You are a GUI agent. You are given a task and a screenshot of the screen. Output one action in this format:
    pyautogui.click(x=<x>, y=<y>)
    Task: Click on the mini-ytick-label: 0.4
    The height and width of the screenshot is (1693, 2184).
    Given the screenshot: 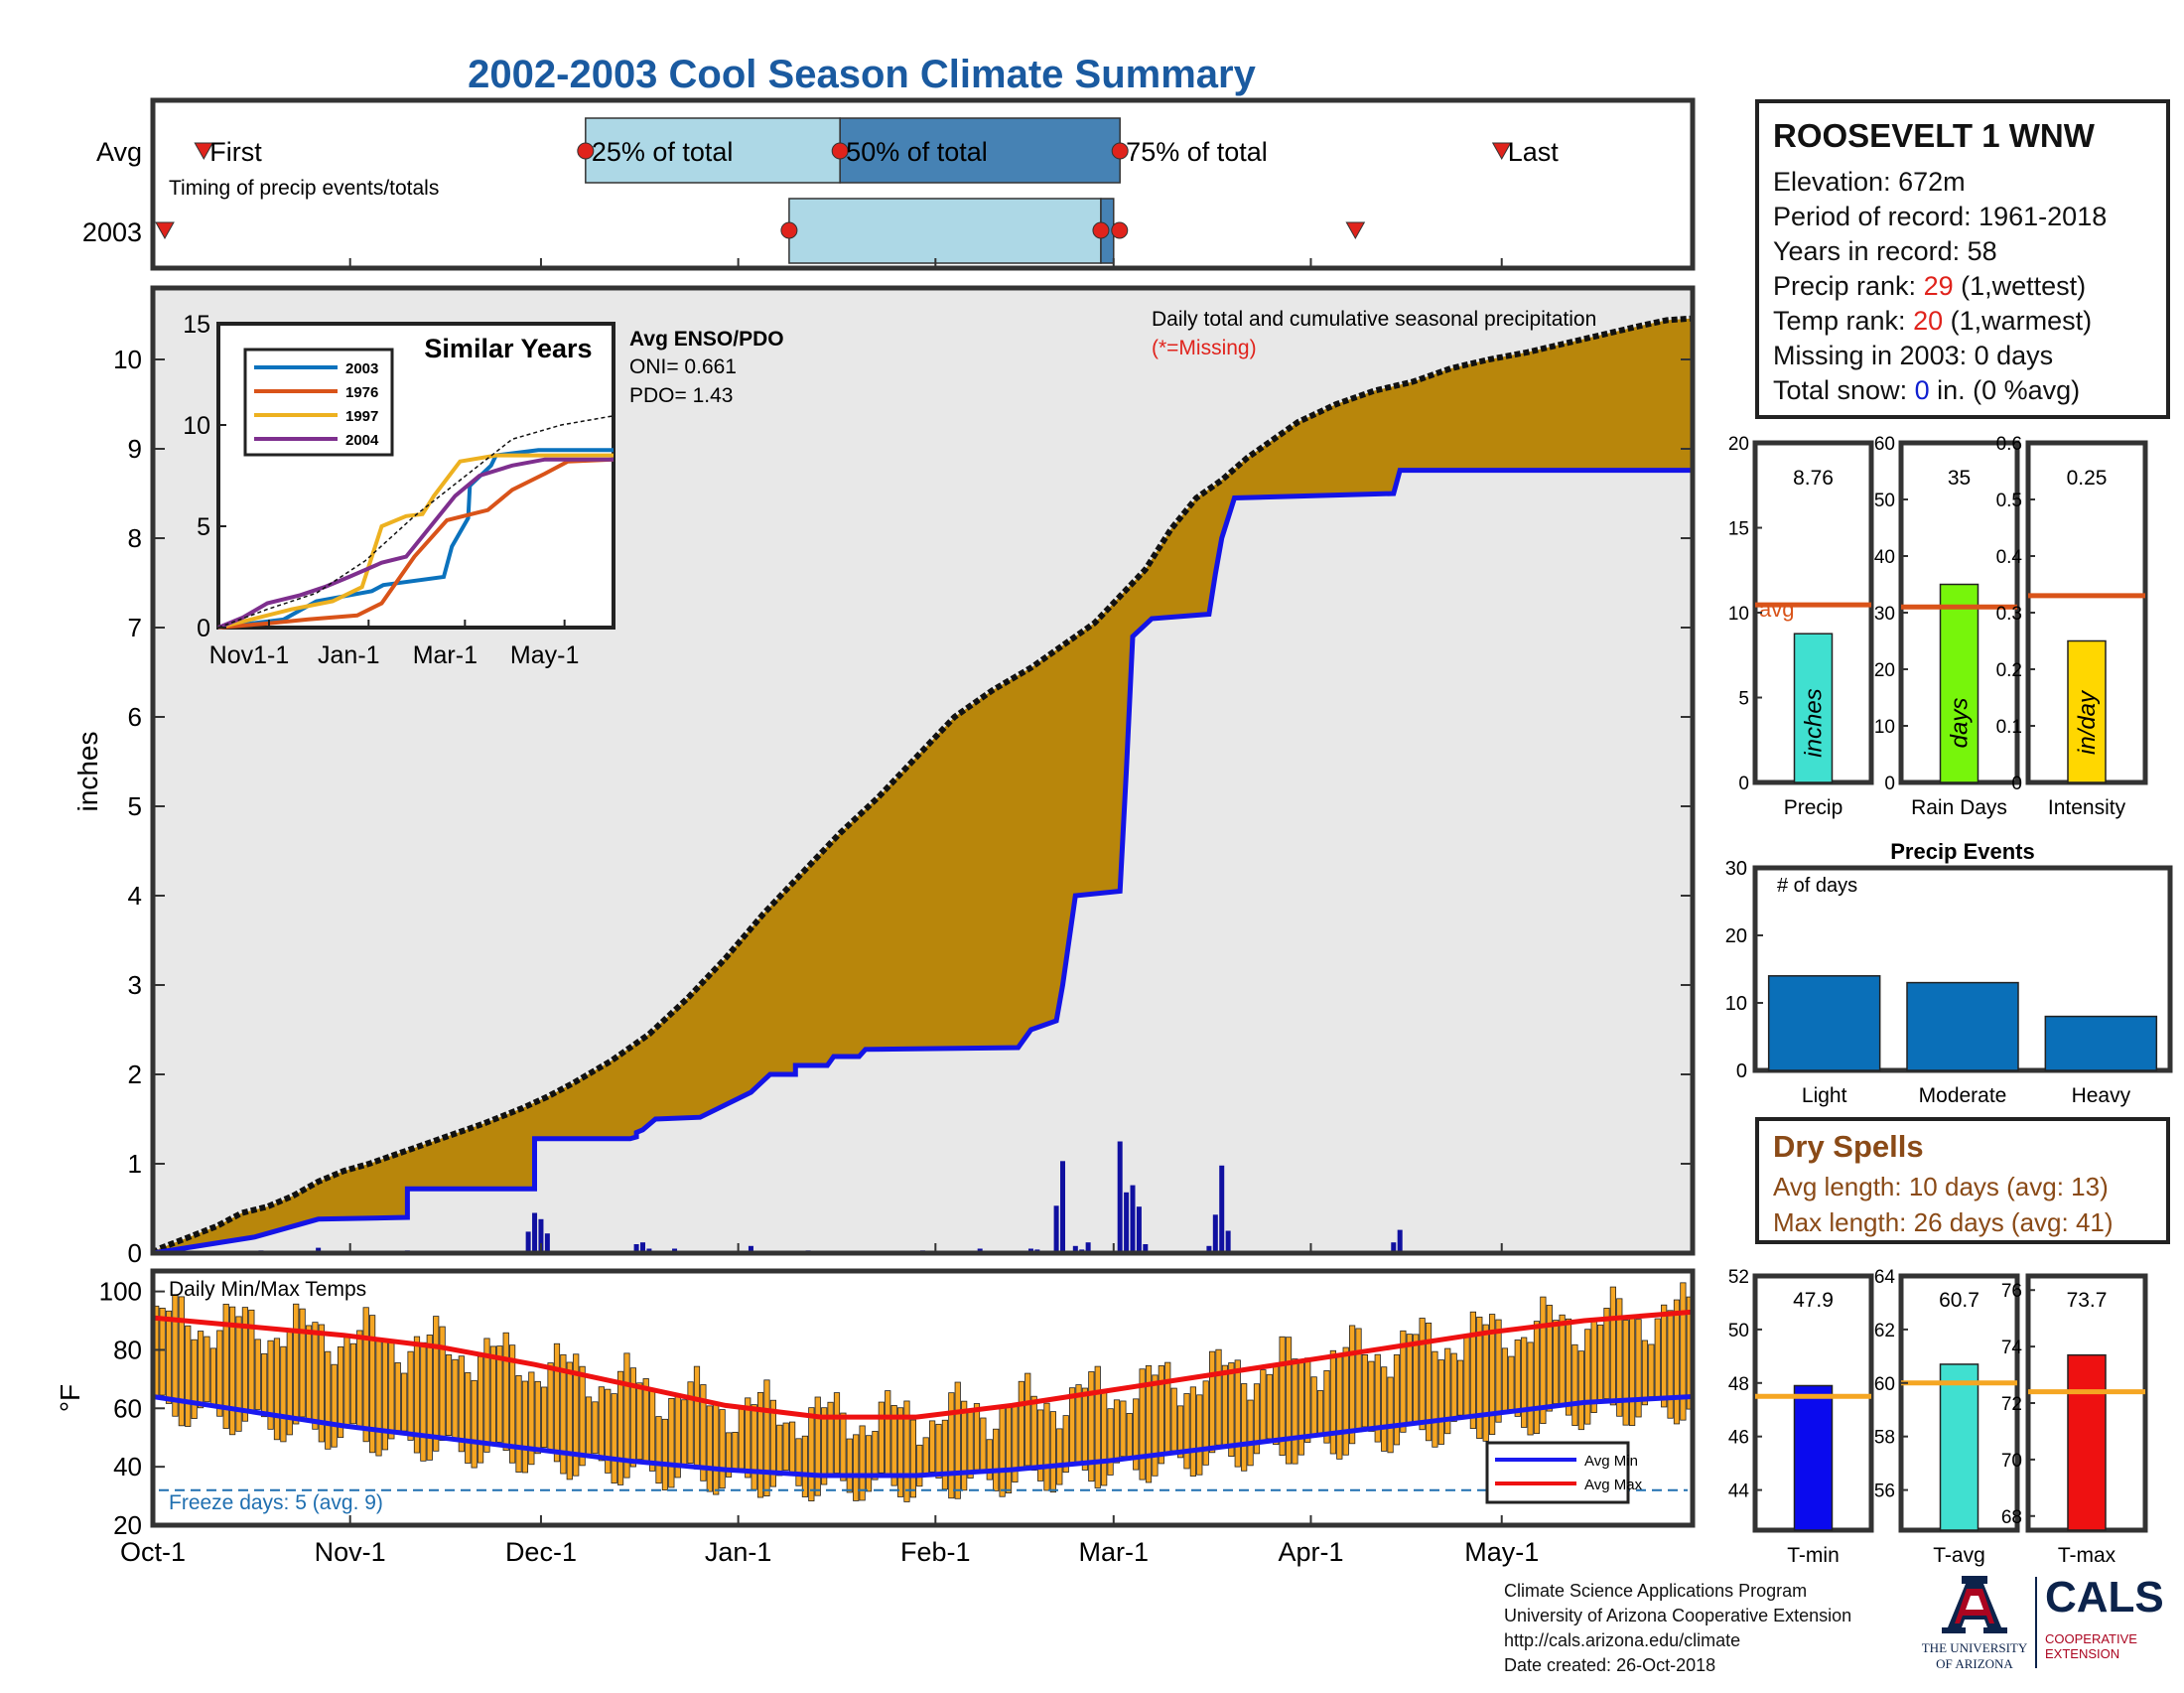 What is the action you would take?
    pyautogui.click(x=2009, y=557)
    